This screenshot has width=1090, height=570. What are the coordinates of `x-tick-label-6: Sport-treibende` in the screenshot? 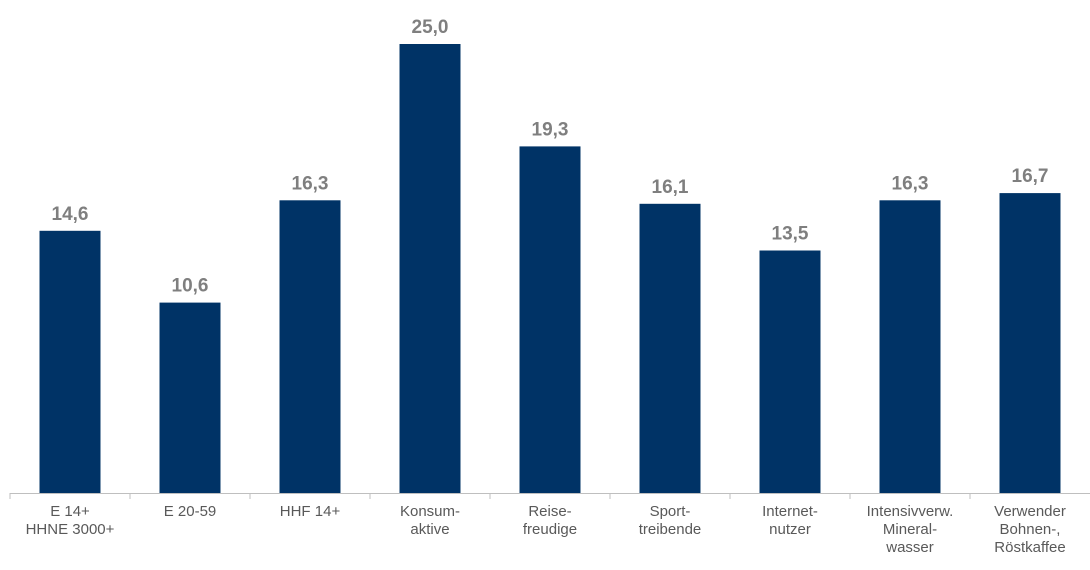 It's located at (670, 520).